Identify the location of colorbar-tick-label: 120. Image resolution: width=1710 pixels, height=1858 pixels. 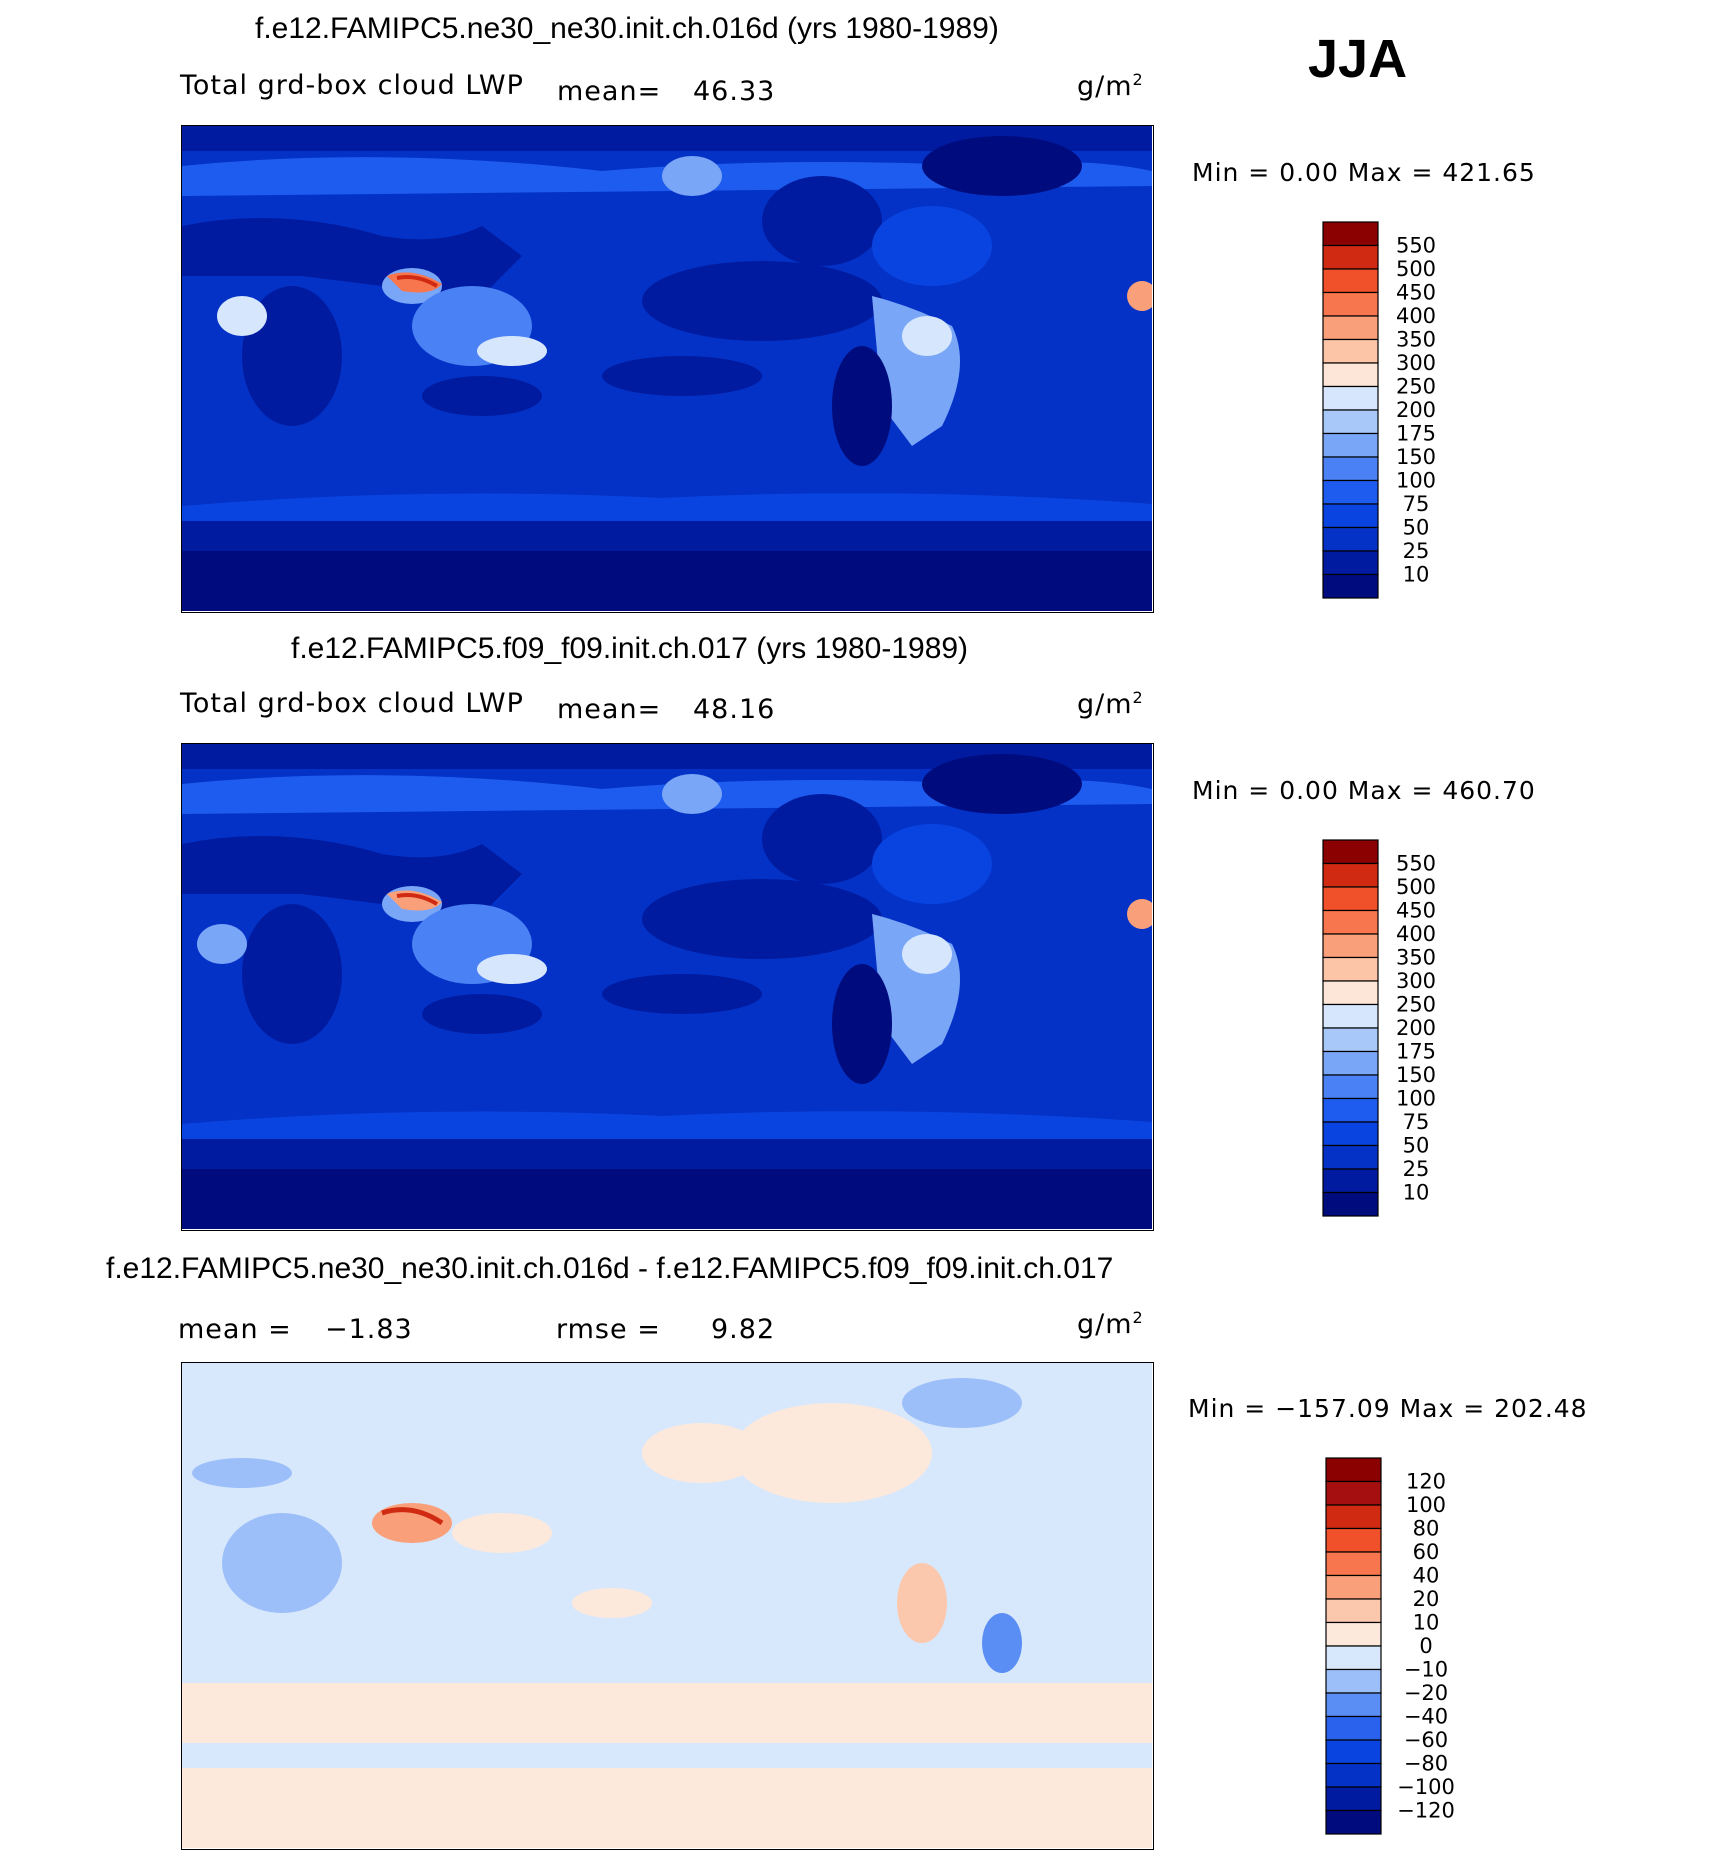
(1426, 1482).